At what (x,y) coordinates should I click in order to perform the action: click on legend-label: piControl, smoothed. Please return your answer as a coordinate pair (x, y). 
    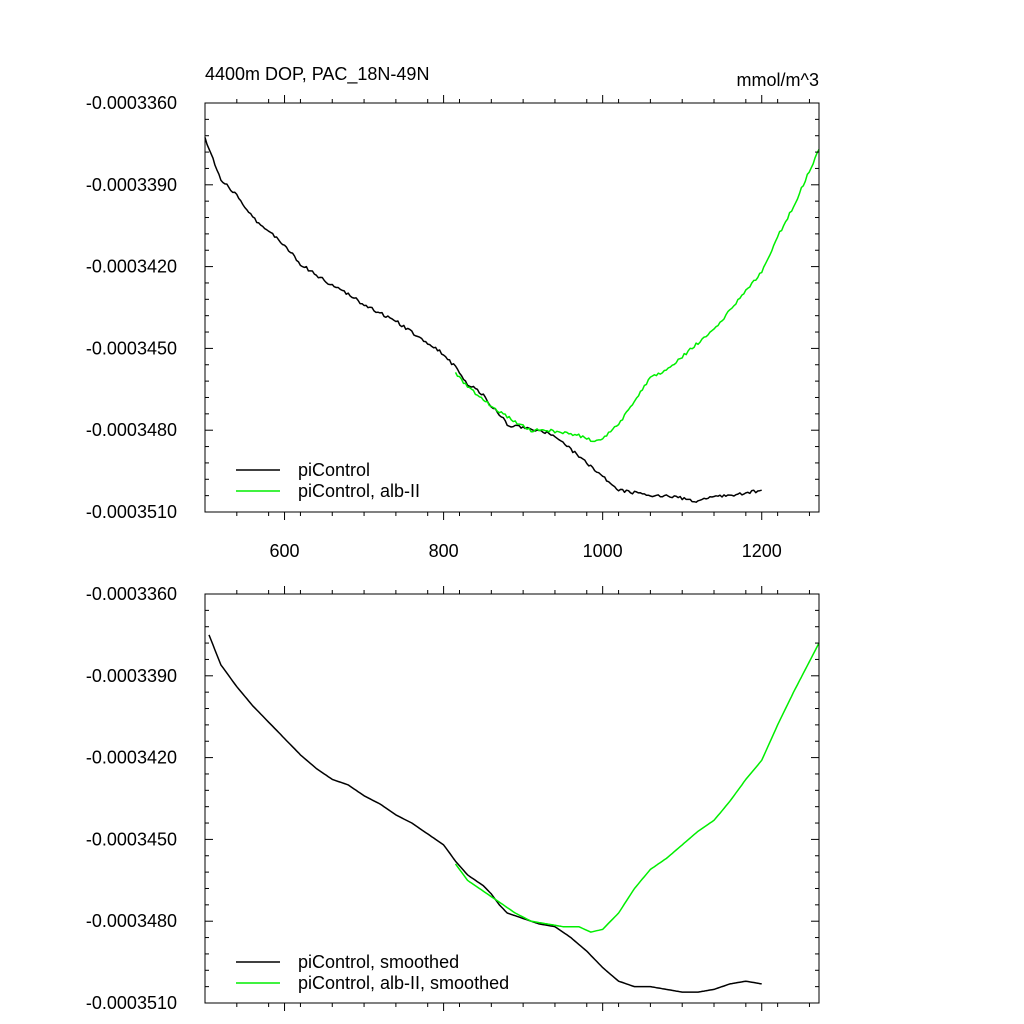
    Looking at the image, I should click on (378, 962).